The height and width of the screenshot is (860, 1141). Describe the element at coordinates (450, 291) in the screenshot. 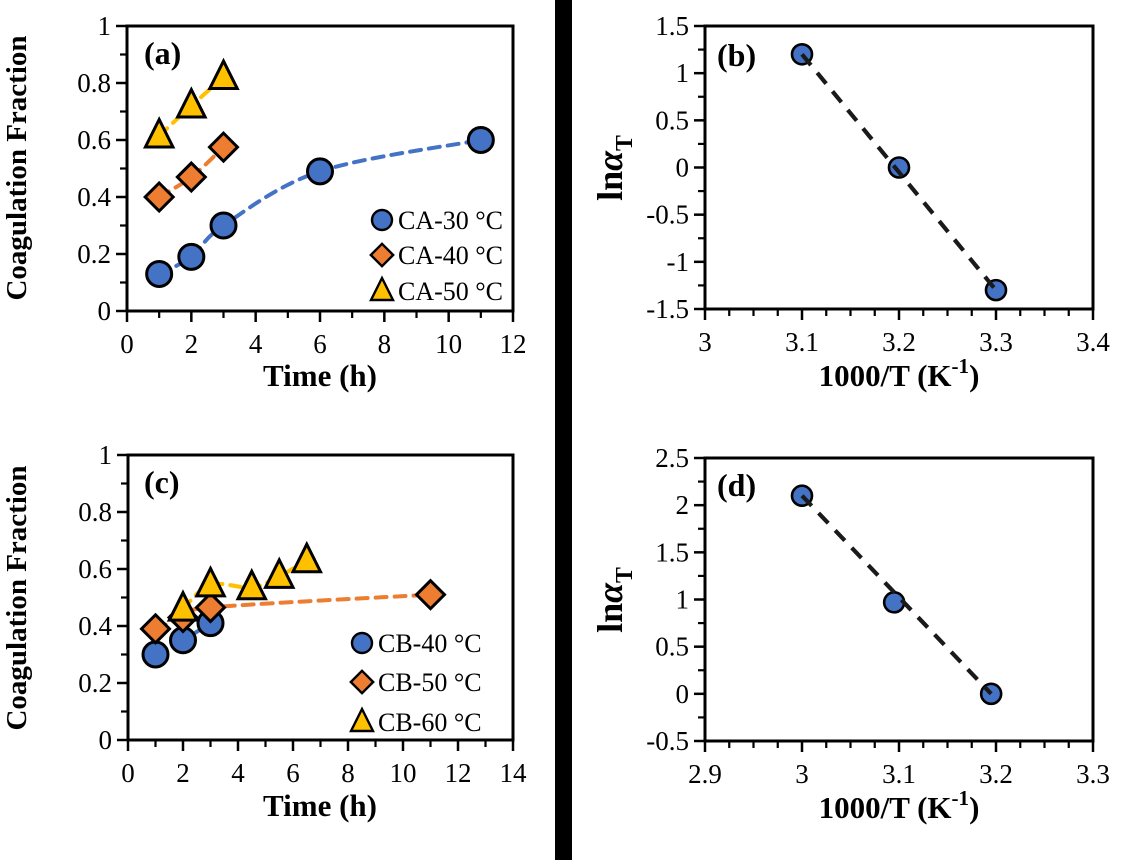

I see `legend-label: CA-50 °C` at that location.